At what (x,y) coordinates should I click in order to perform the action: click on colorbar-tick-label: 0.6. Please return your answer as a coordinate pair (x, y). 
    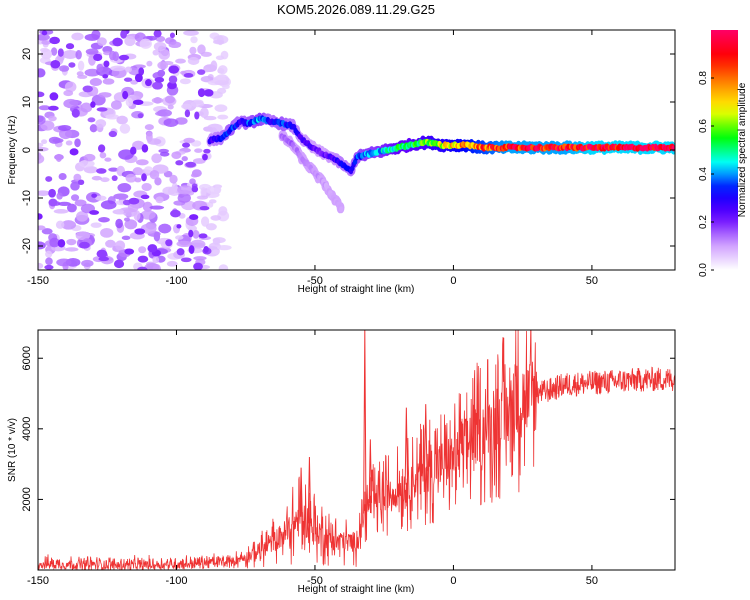
    Looking at the image, I should click on (703, 126).